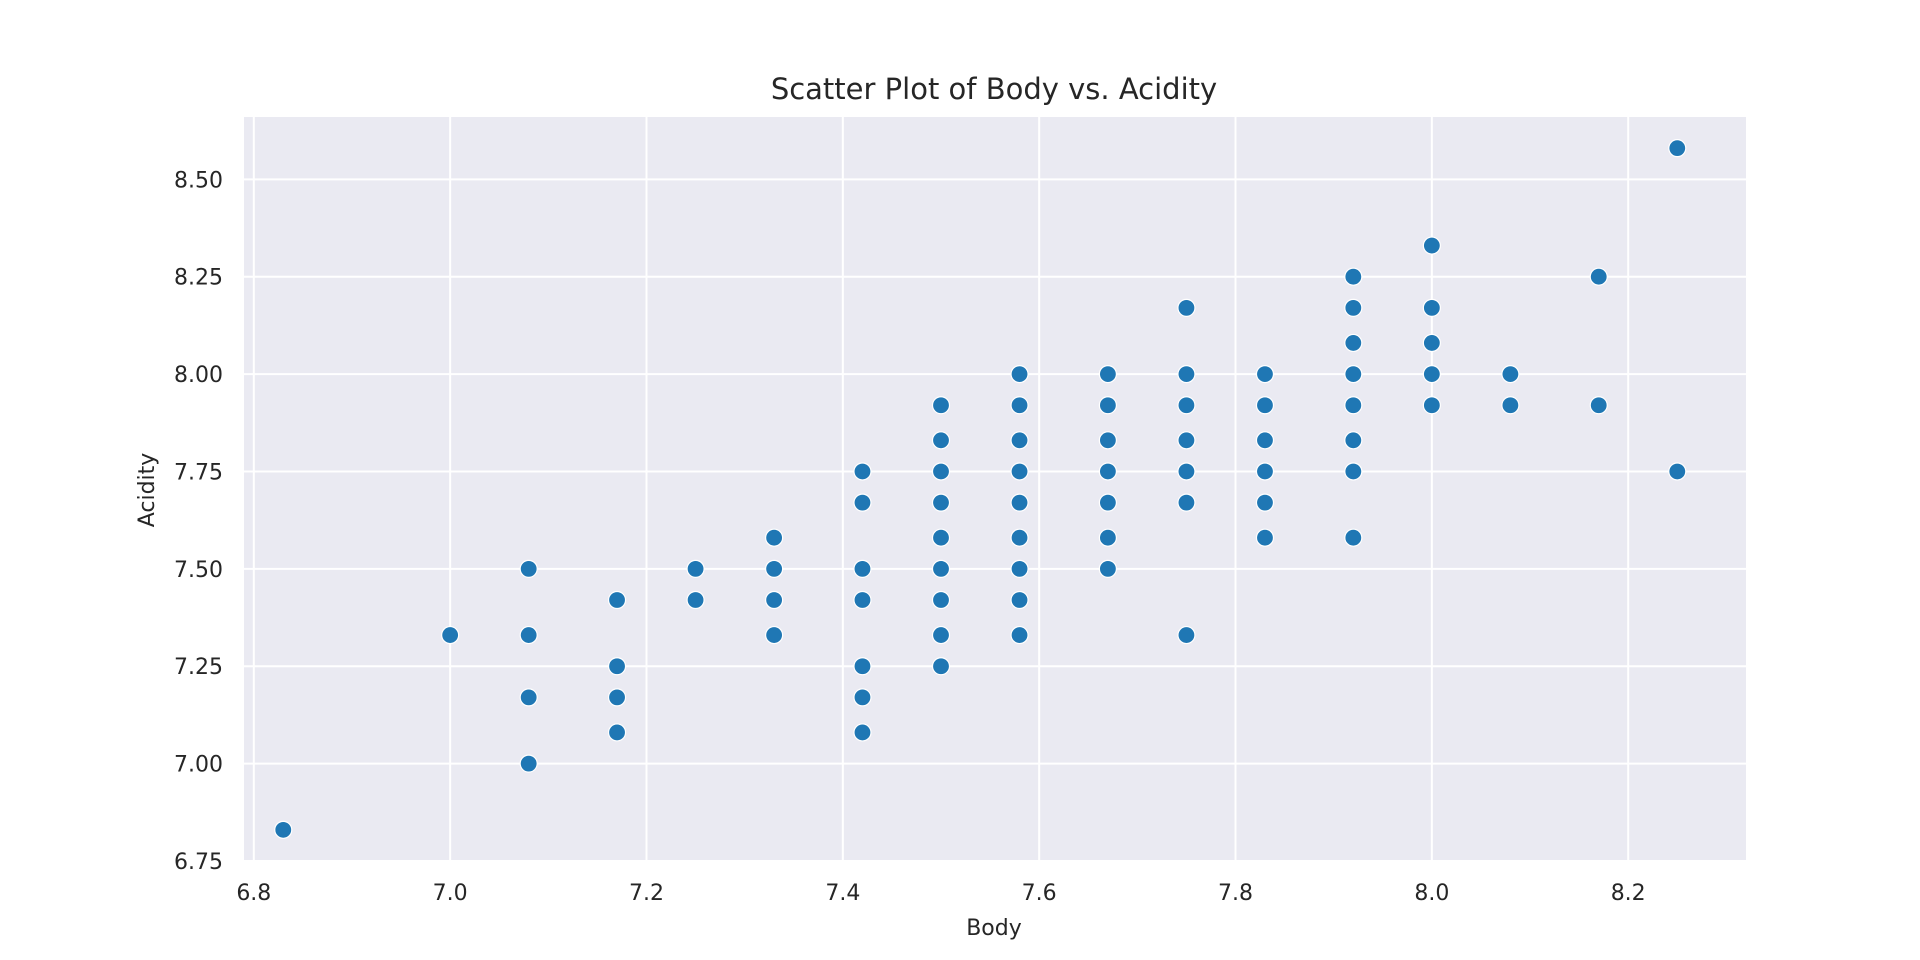 The width and height of the screenshot is (1920, 960). What do you see at coordinates (1431, 893) in the screenshot?
I see `x-tick-label: 8.0` at bounding box center [1431, 893].